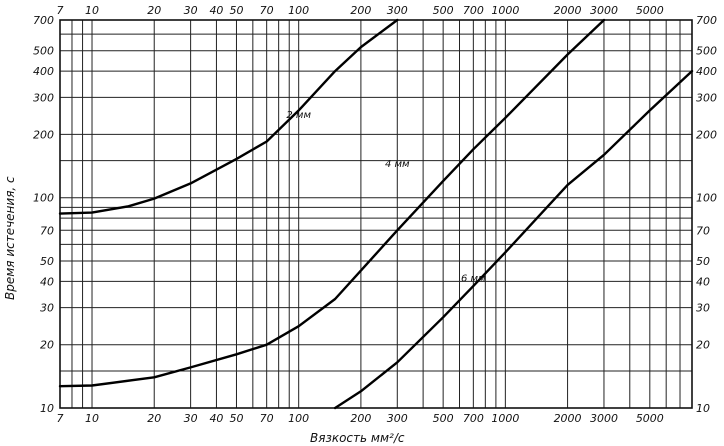 The width and height of the screenshot is (724, 446). Describe the element at coordinates (568, 418) in the screenshot. I see `x-tick-bottom: 2000` at that location.